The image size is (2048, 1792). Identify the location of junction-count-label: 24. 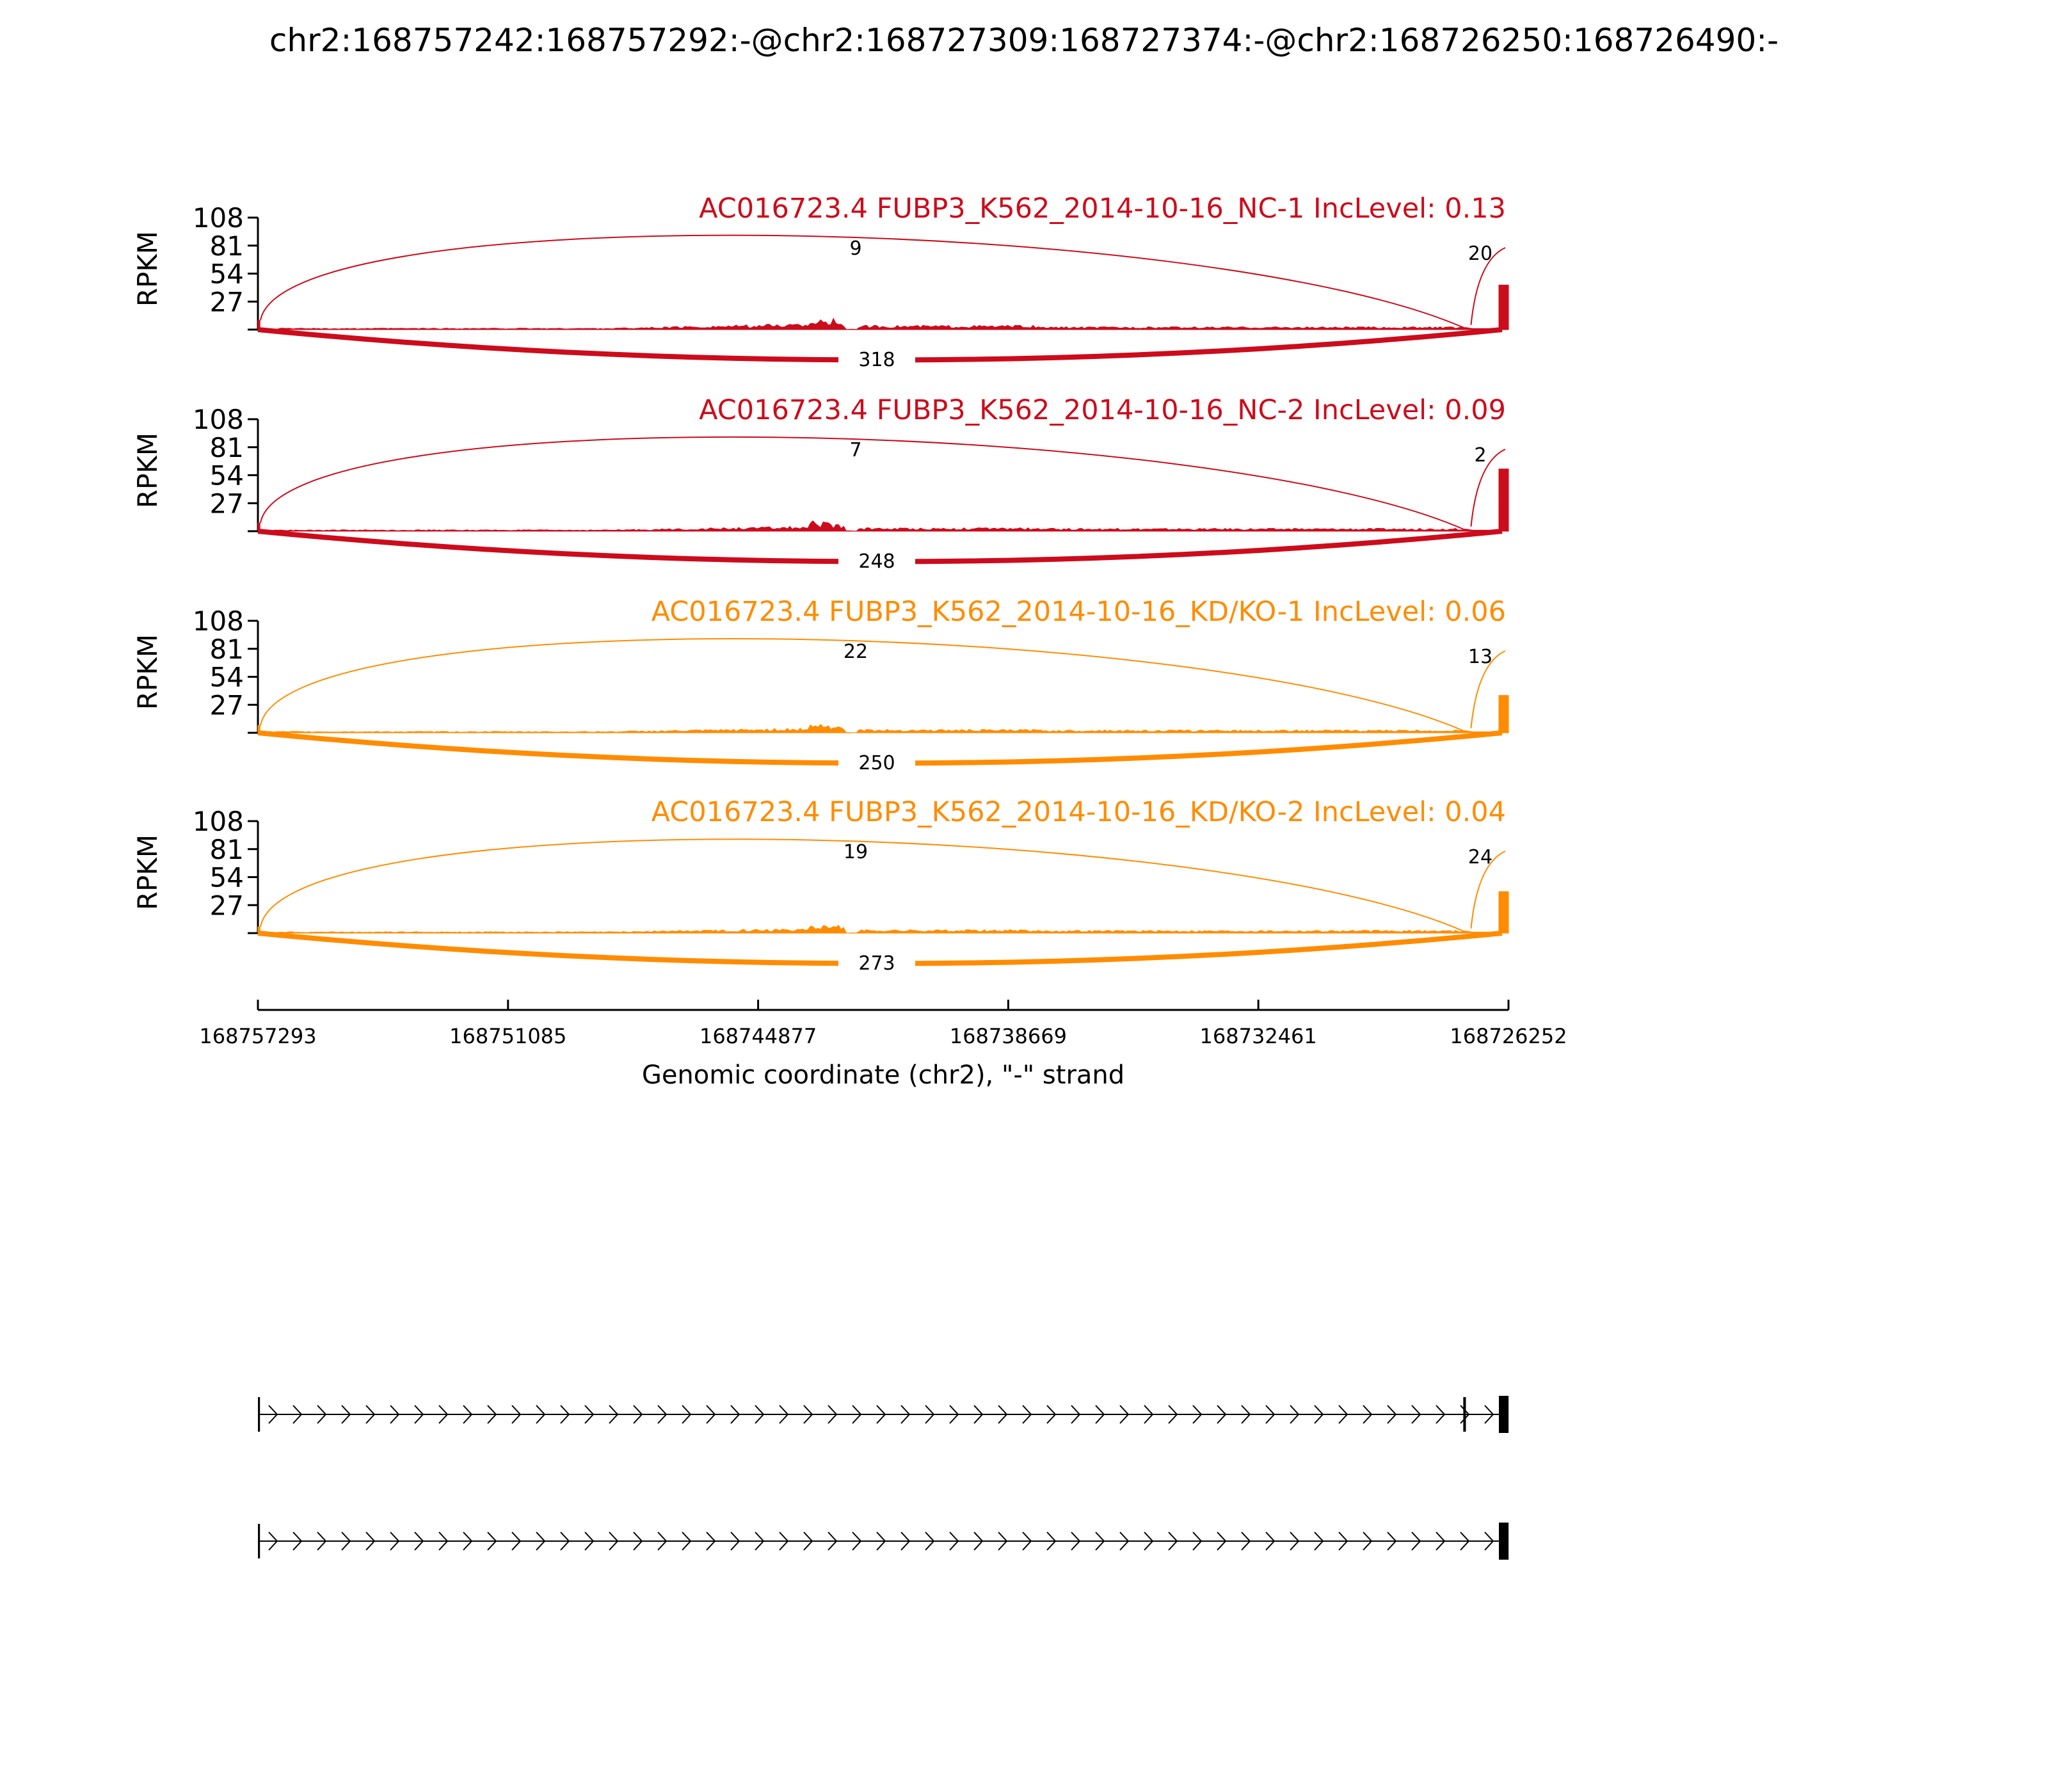
(1480, 857).